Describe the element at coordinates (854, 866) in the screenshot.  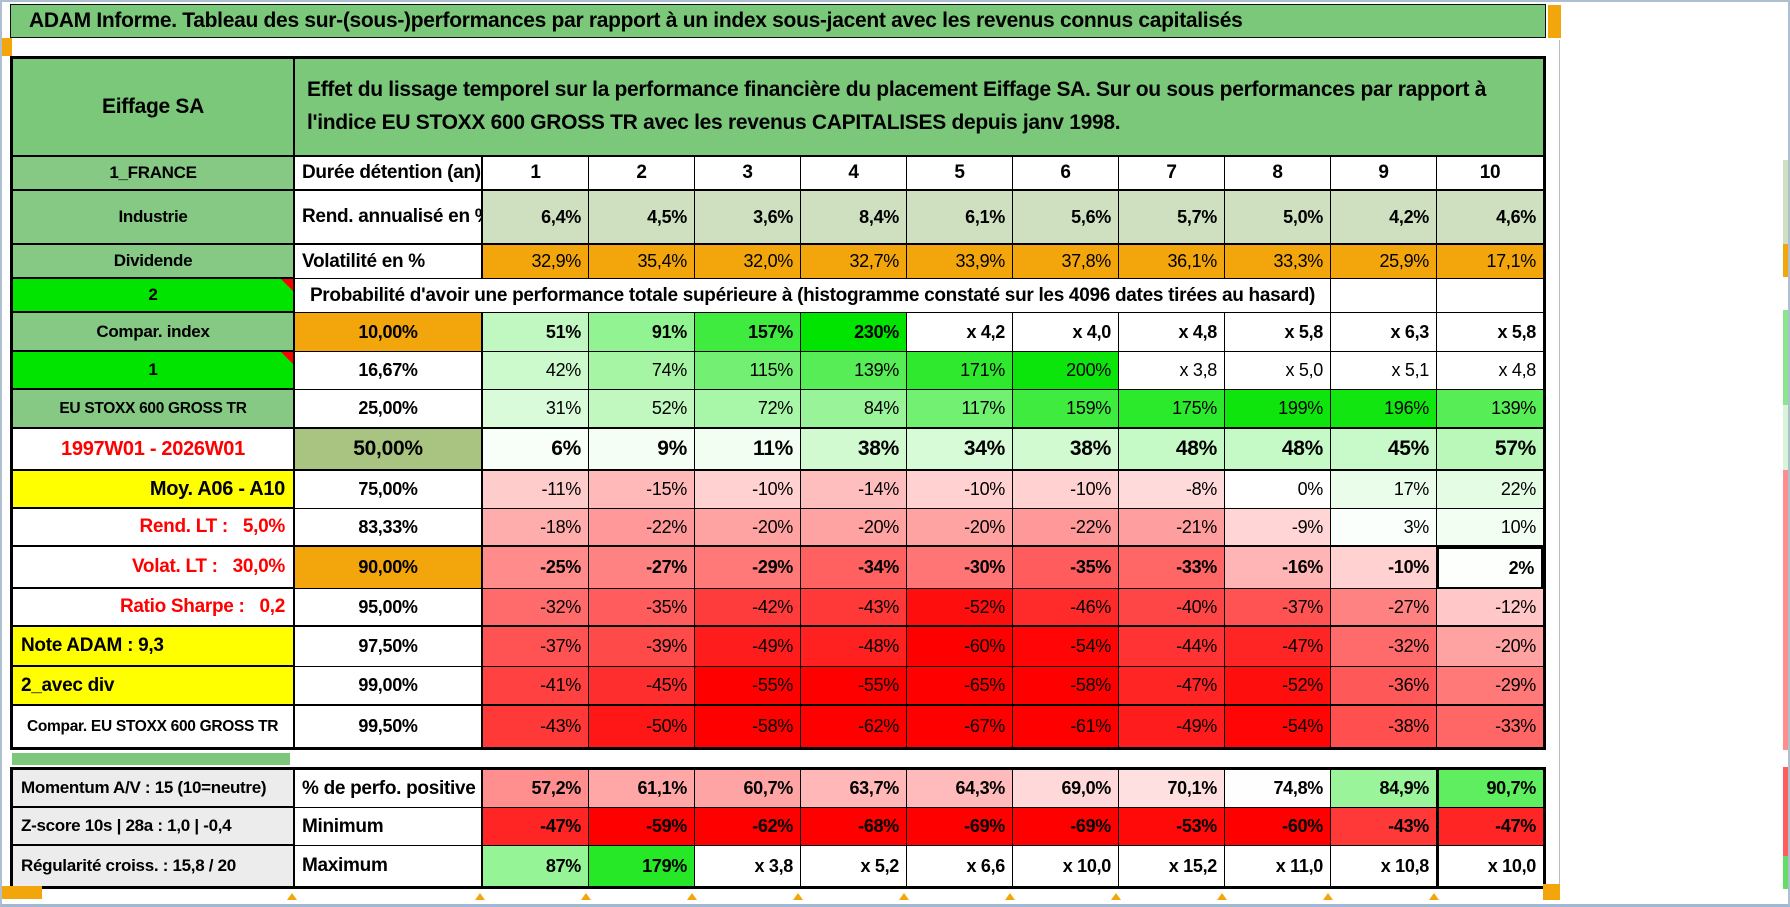
I see `data-cell: x 5,2` at that location.